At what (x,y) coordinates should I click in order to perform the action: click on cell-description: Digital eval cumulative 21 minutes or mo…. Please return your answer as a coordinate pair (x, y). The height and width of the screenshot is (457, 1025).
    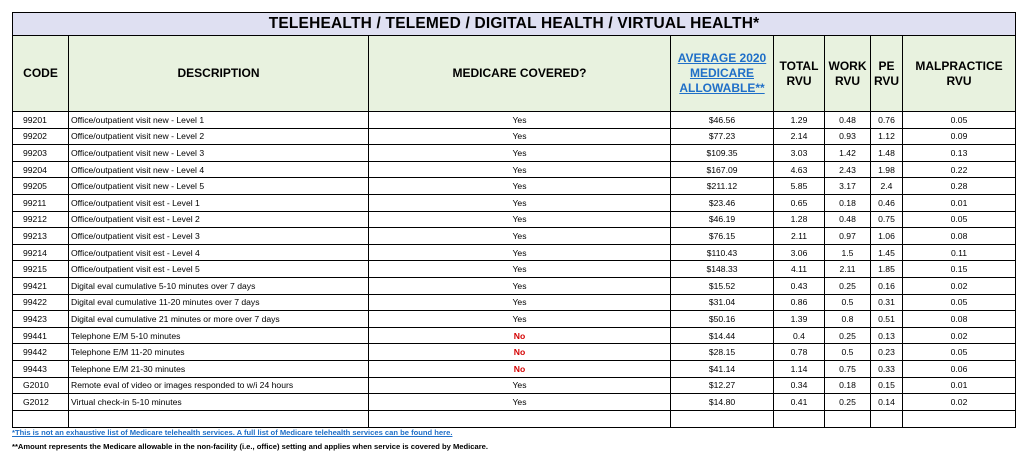
    Looking at the image, I should click on (218, 319).